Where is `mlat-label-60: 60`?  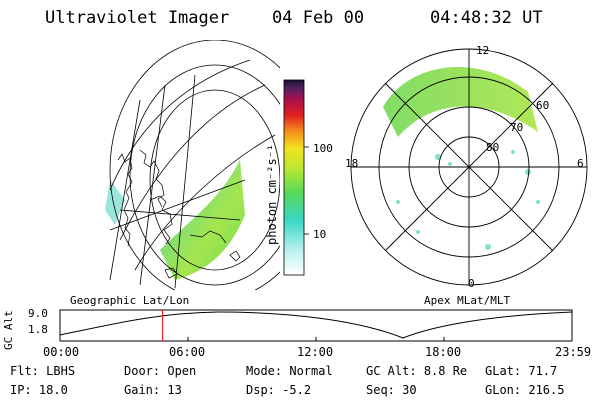
mlat-label-60: 60 is located at coordinates (543, 105).